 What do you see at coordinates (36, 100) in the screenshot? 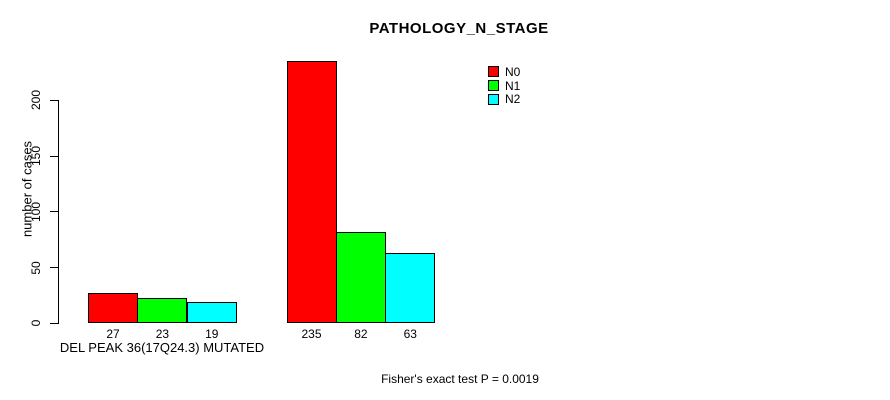
I see `y-tick-label: 200` at bounding box center [36, 100].